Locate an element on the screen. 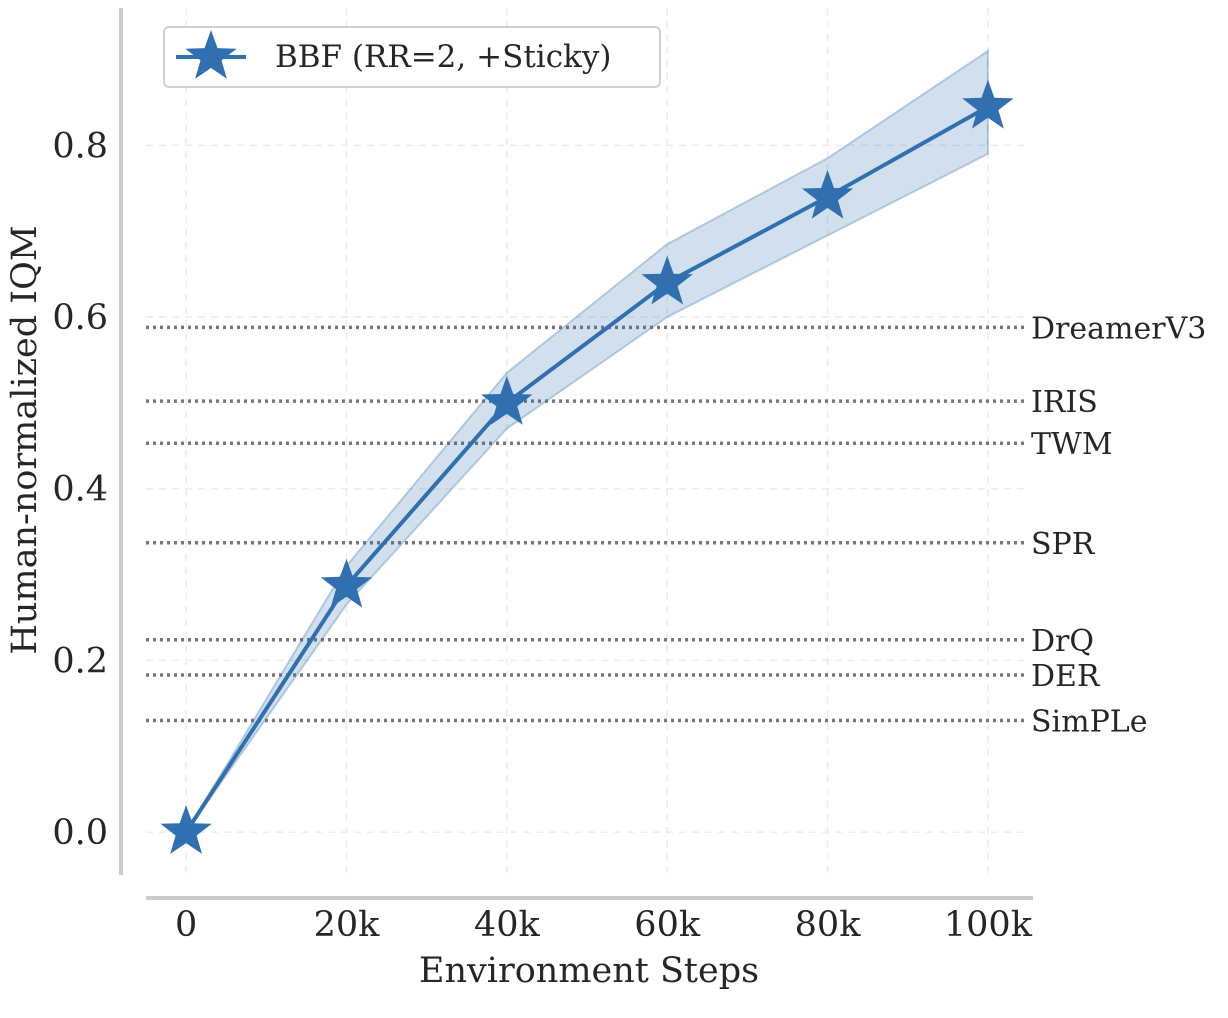  legend: BBF (RR=2, +Sticky) is located at coordinates (412, 57).